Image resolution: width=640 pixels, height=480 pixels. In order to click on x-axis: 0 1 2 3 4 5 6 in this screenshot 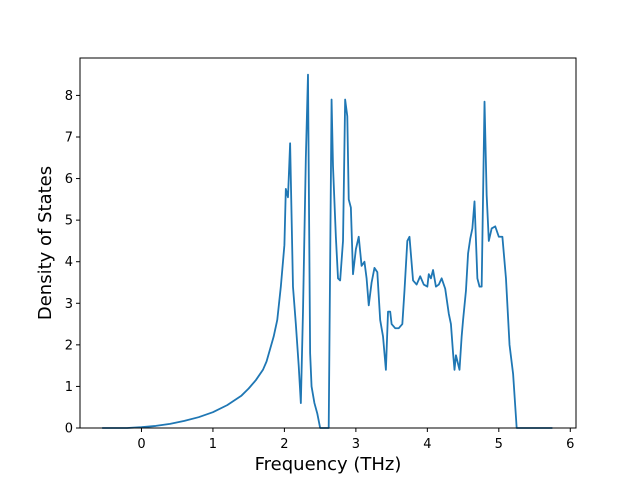, I will do `click(355, 440)`.